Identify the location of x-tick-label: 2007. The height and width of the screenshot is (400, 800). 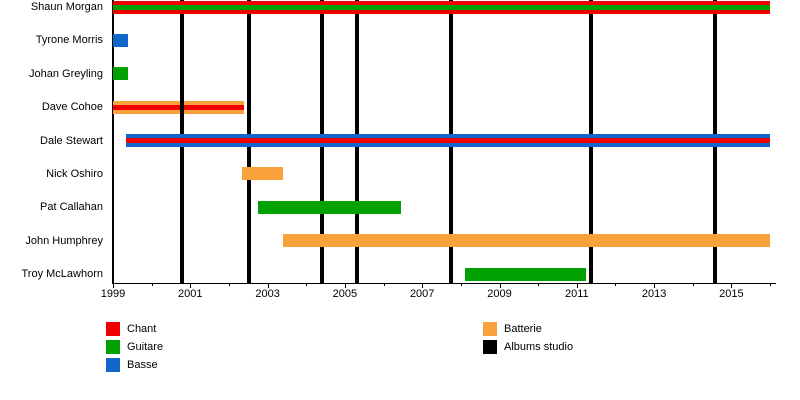
(422, 294).